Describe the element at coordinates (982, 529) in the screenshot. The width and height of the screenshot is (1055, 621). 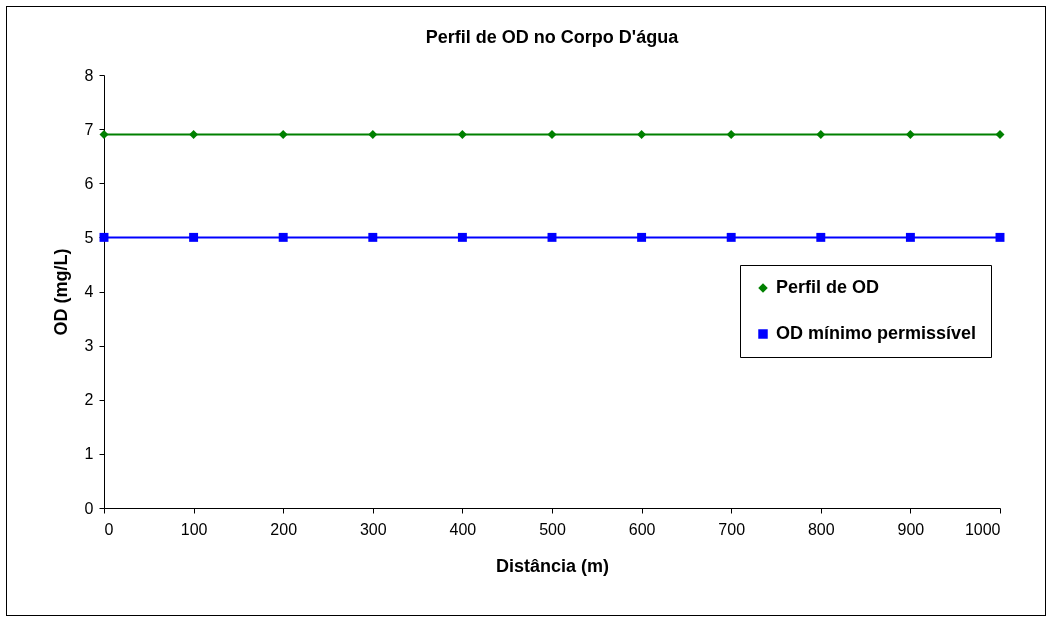
I see `x-tick-label: 1000` at that location.